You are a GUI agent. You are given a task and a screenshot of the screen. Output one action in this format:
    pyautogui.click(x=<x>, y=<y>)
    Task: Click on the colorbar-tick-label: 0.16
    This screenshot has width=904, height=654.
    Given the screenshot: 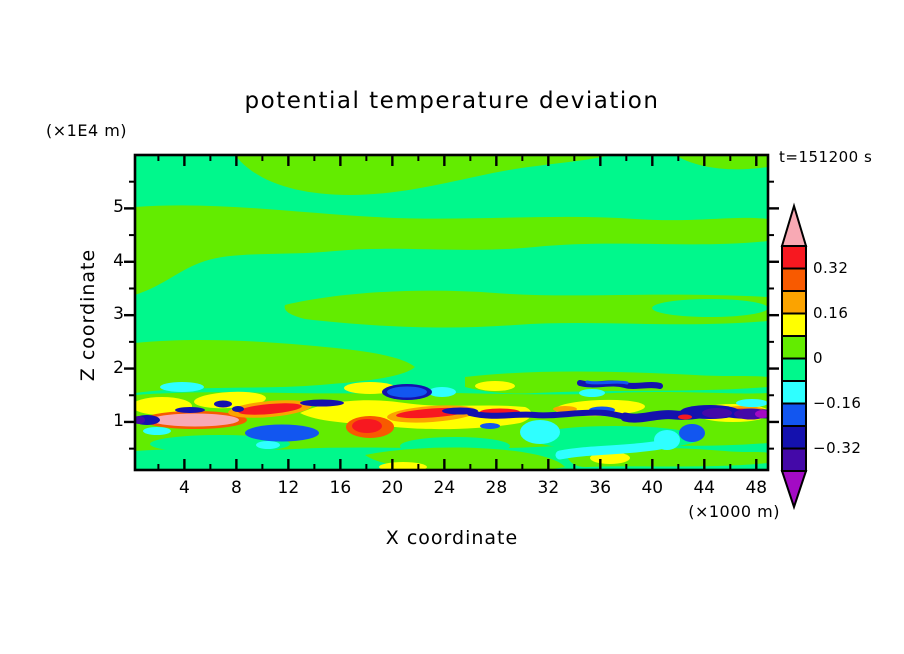 What is the action you would take?
    pyautogui.click(x=831, y=312)
    